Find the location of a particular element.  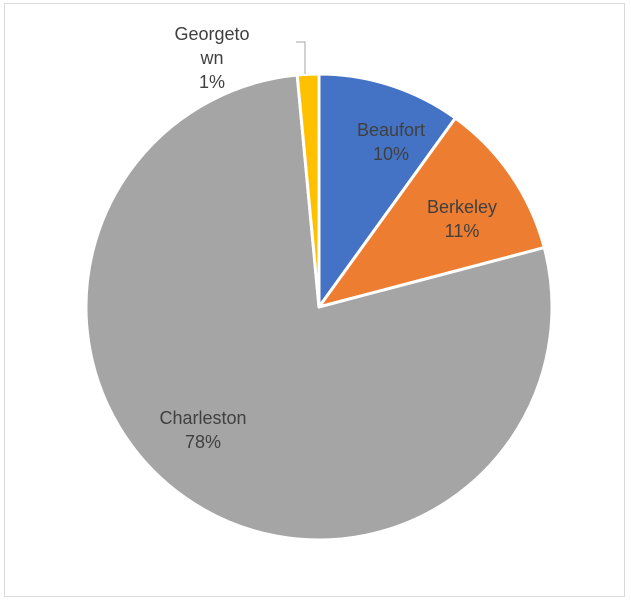

pie-slice-georgetown is located at coordinates (308, 190).